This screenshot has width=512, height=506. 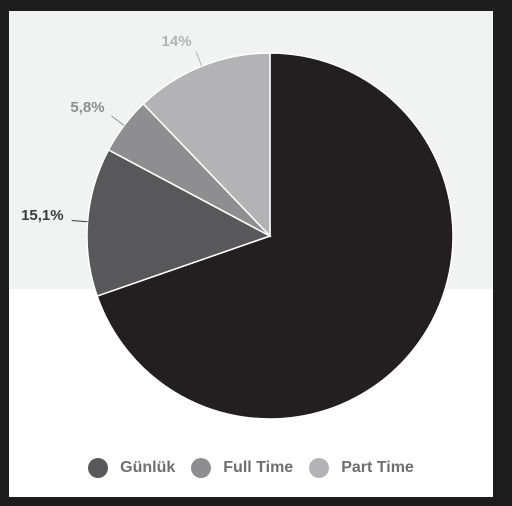 What do you see at coordinates (177, 41) in the screenshot?
I see `data-label: 14%` at bounding box center [177, 41].